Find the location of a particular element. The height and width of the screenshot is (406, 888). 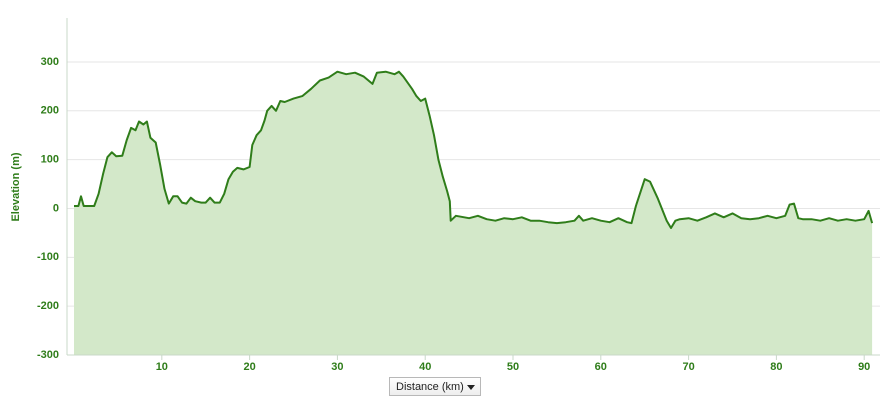

y-tick-label: -300 is located at coordinates (48, 355).